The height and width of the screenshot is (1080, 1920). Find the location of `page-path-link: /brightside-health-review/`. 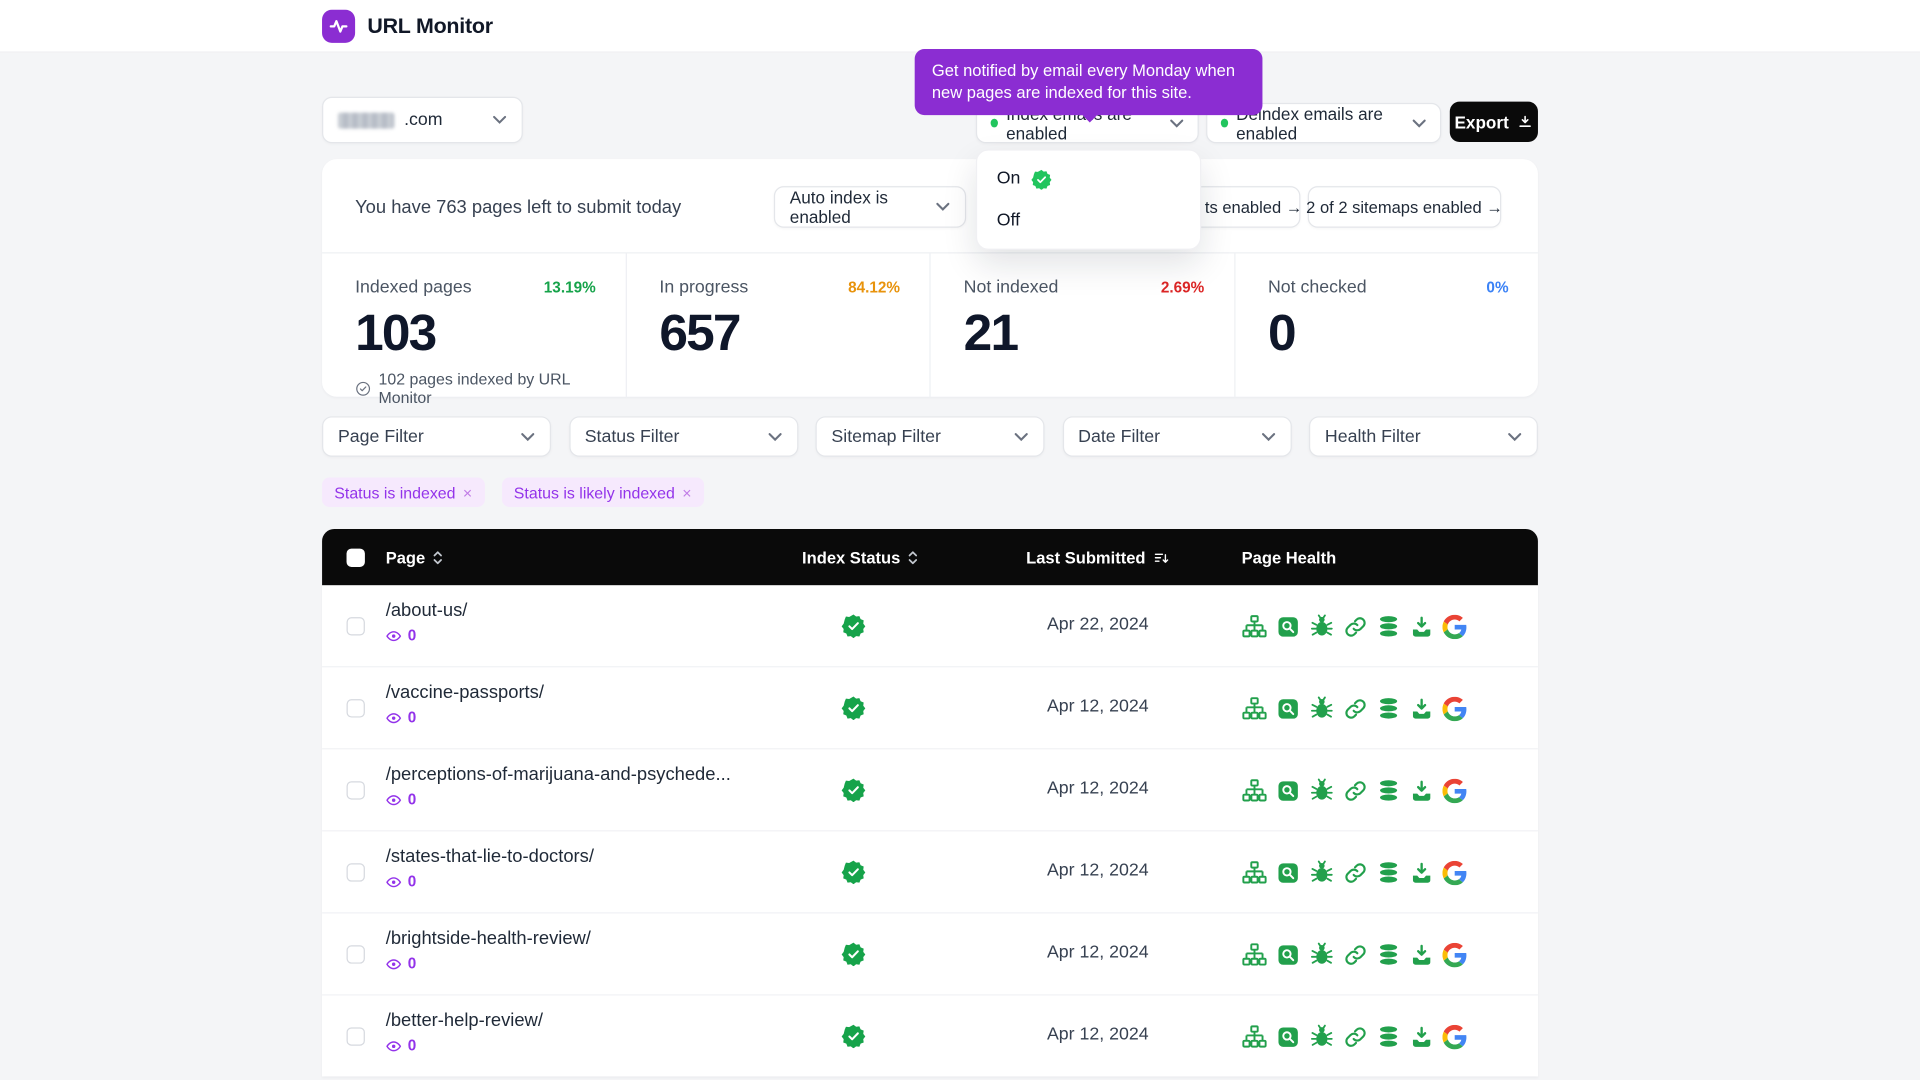

page-path-link: /brightside-health-review/ is located at coordinates (488, 938).